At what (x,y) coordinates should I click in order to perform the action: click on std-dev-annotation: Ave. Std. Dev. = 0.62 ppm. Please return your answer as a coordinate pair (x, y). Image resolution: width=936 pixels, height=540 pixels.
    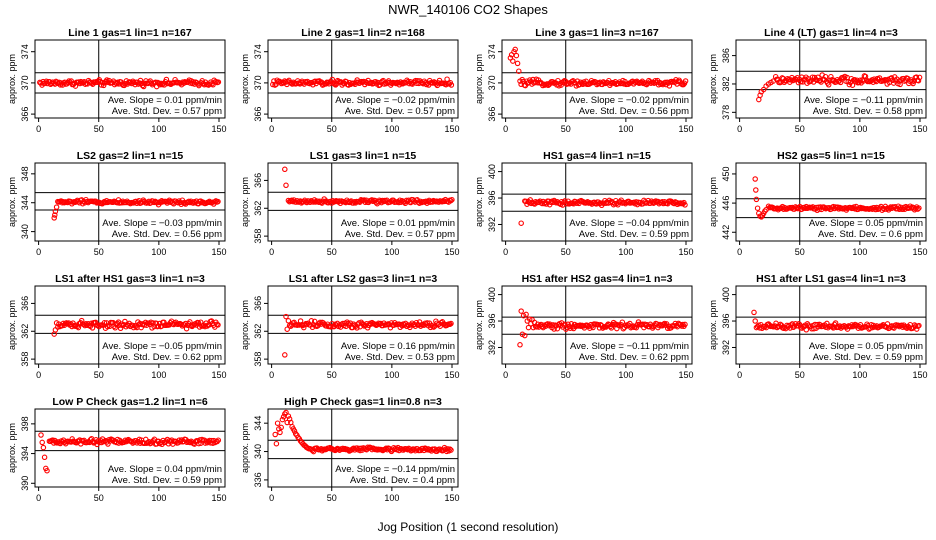
    Looking at the image, I should click on (167, 357).